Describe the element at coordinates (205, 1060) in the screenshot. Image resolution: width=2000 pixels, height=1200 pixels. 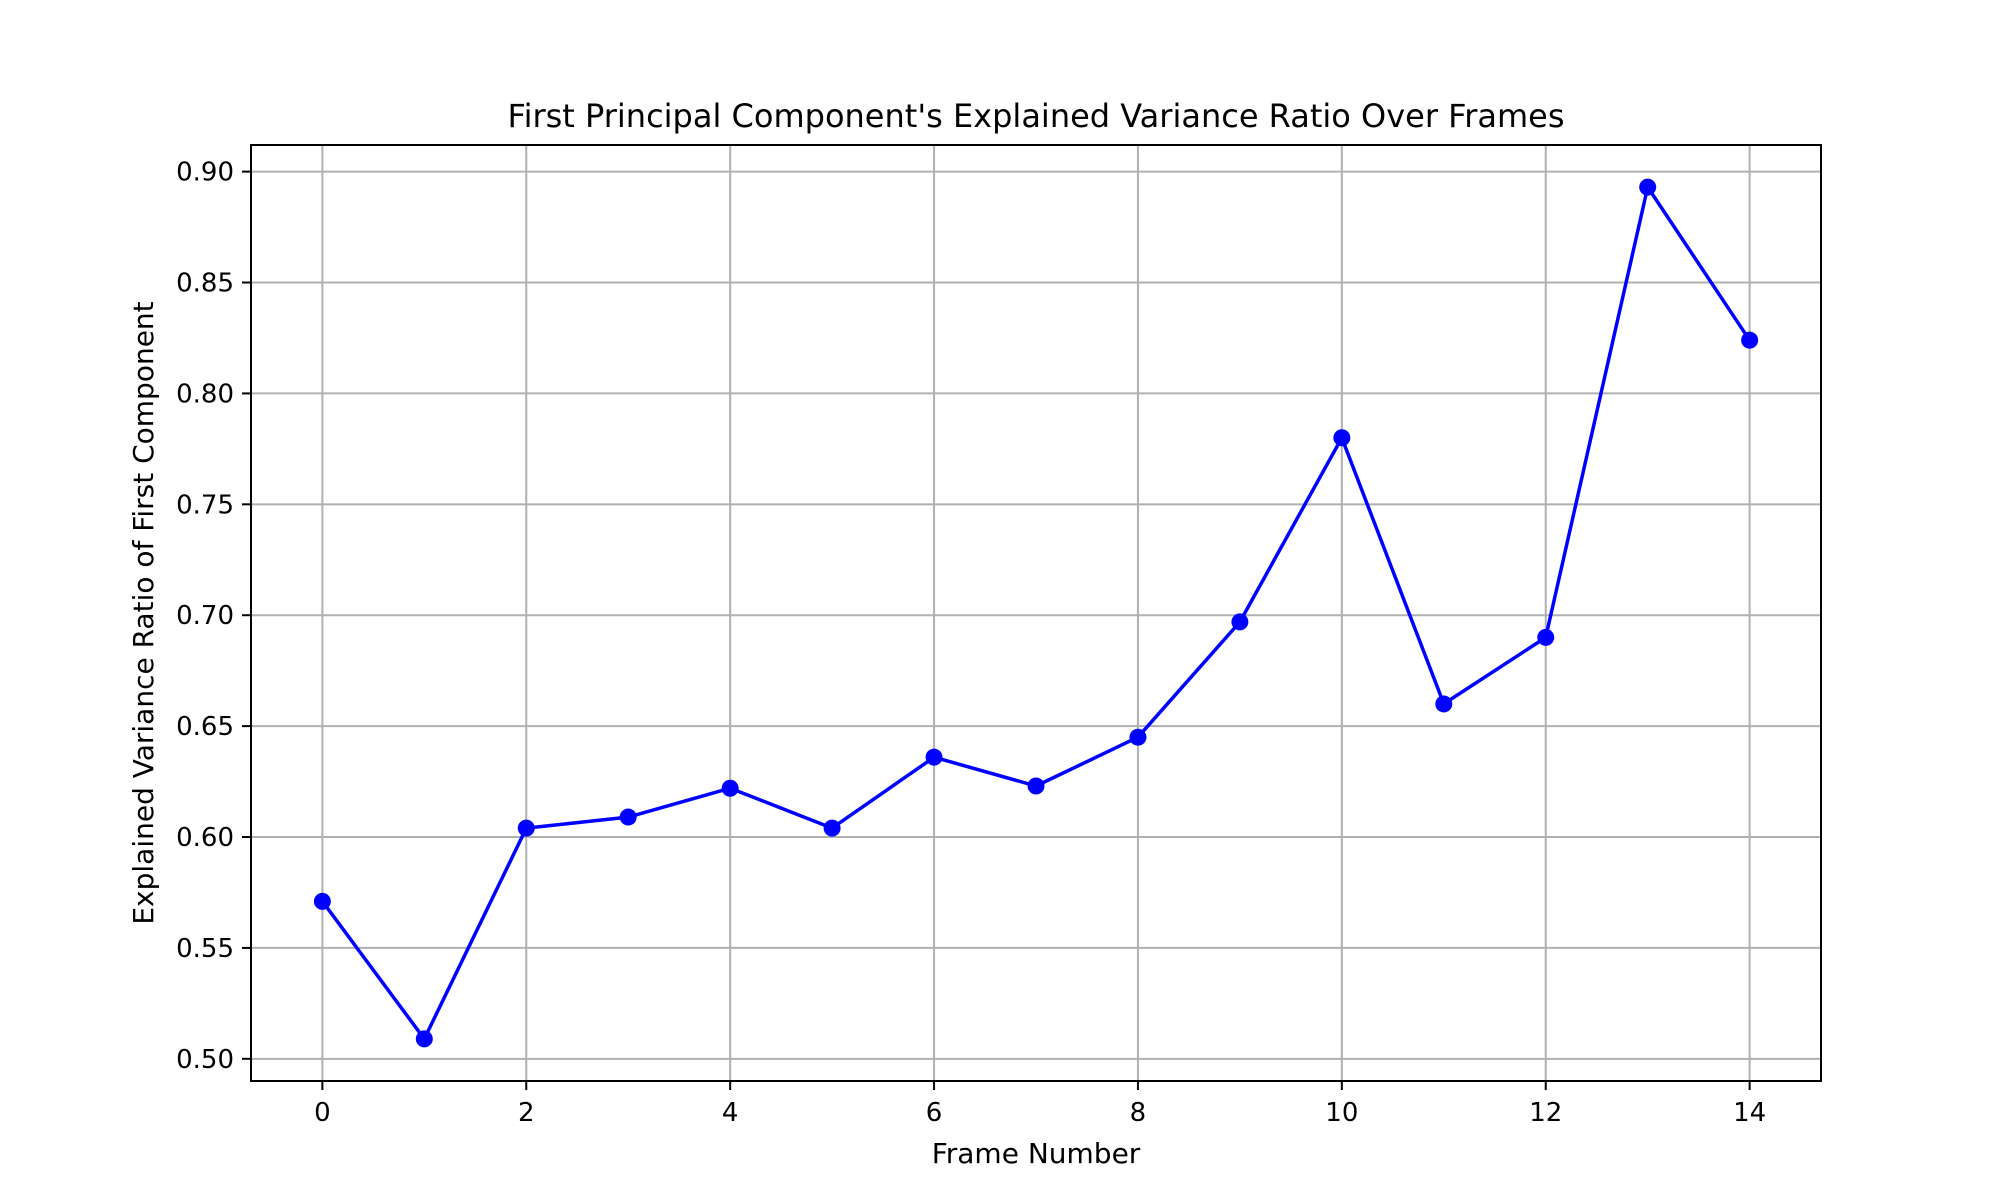
I see `y-tick-label: 0.50` at that location.